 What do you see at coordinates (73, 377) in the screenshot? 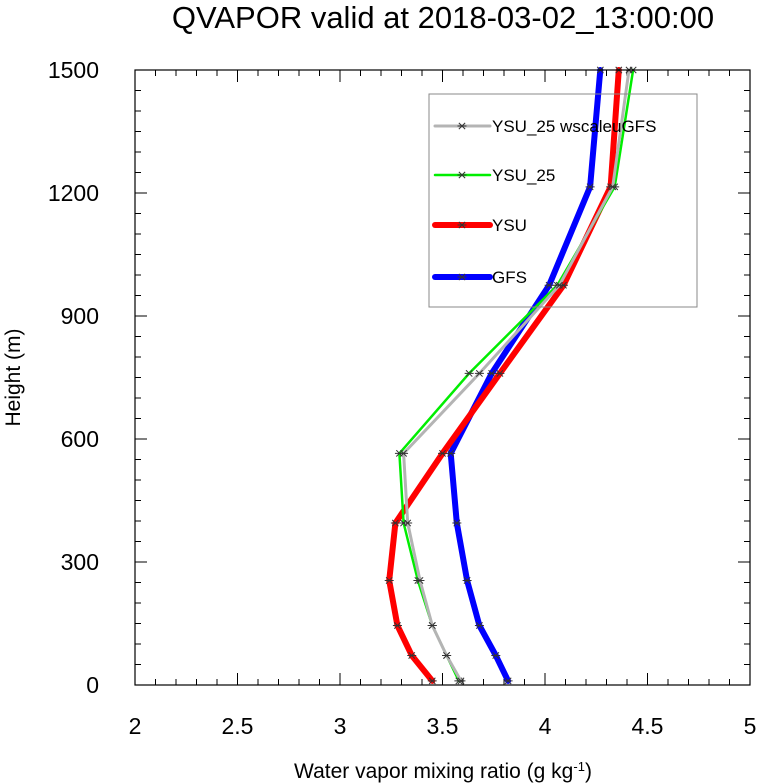
I see `y-tick-labels: 0 300 600 900 1200 1500` at bounding box center [73, 377].